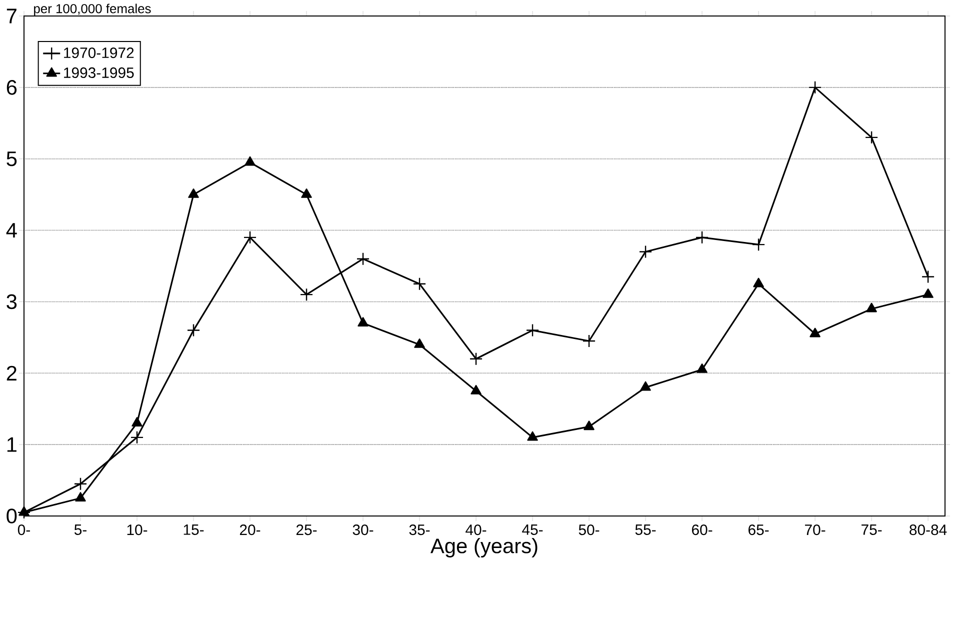  Describe the element at coordinates (99, 52) in the screenshot. I see `legend-label: 1970-1972` at that location.